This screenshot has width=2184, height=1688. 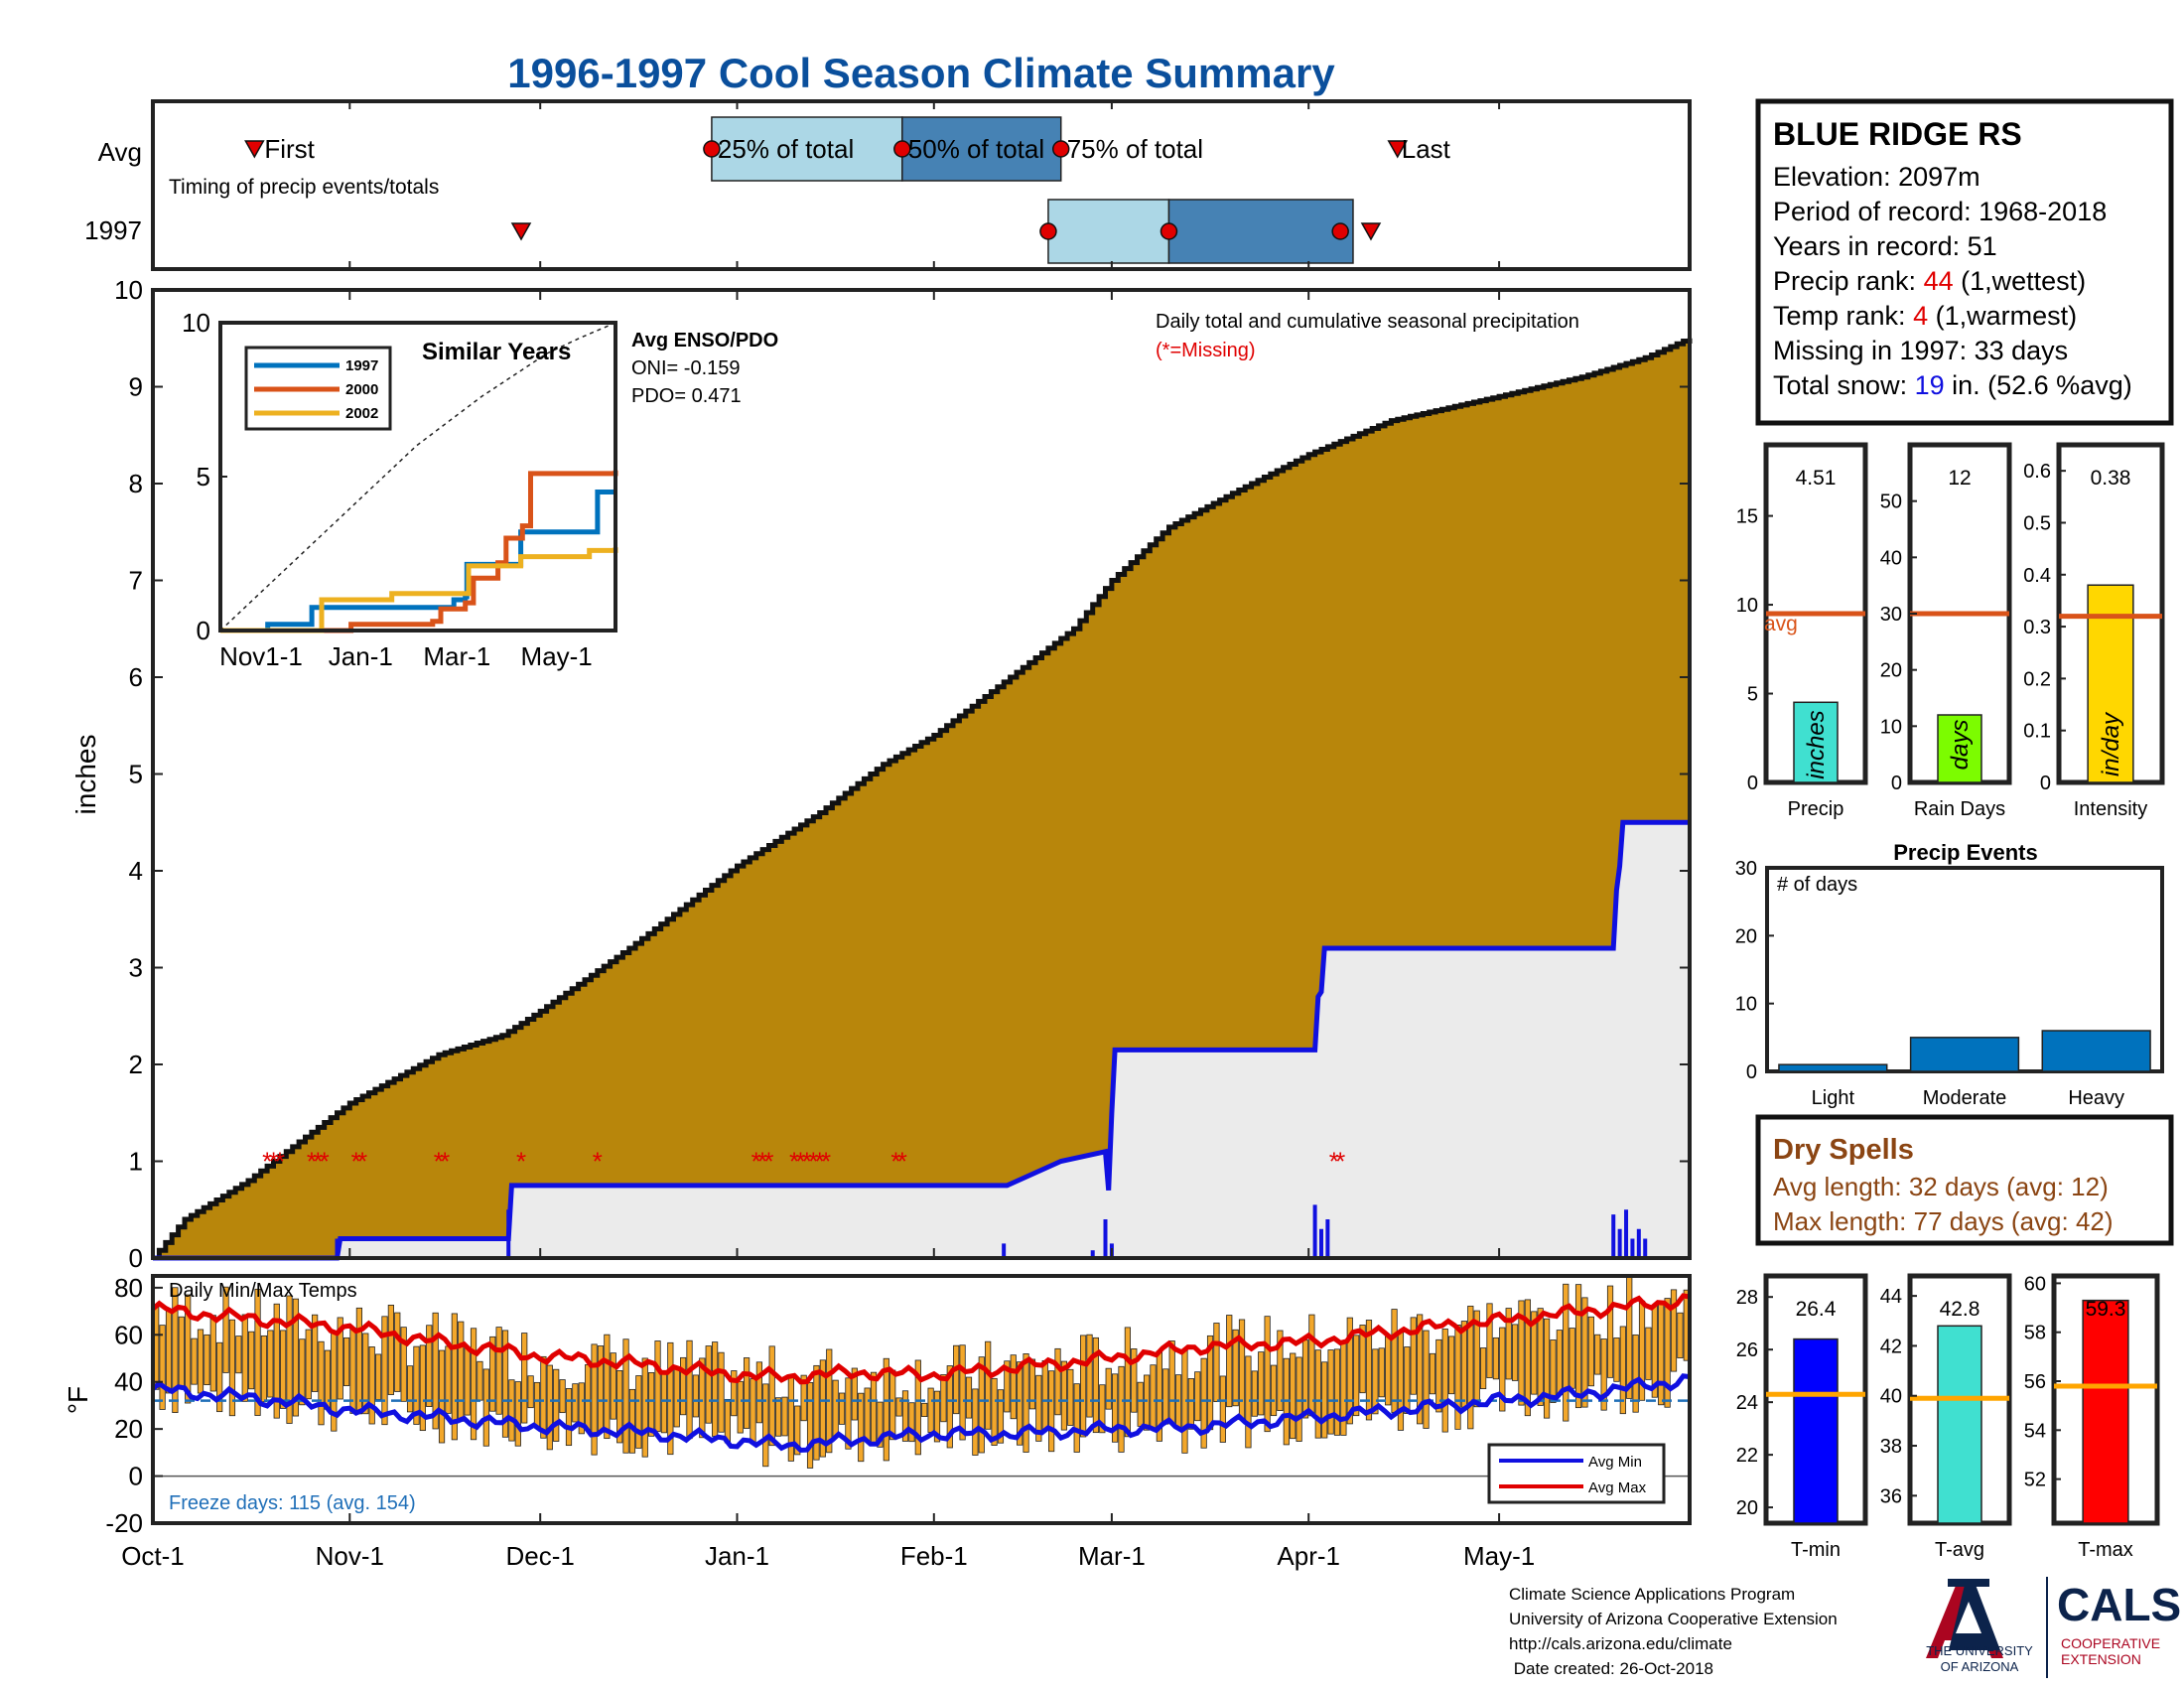 What do you see at coordinates (136, 1476) in the screenshot?
I see `temp-y-tick-label: 0` at bounding box center [136, 1476].